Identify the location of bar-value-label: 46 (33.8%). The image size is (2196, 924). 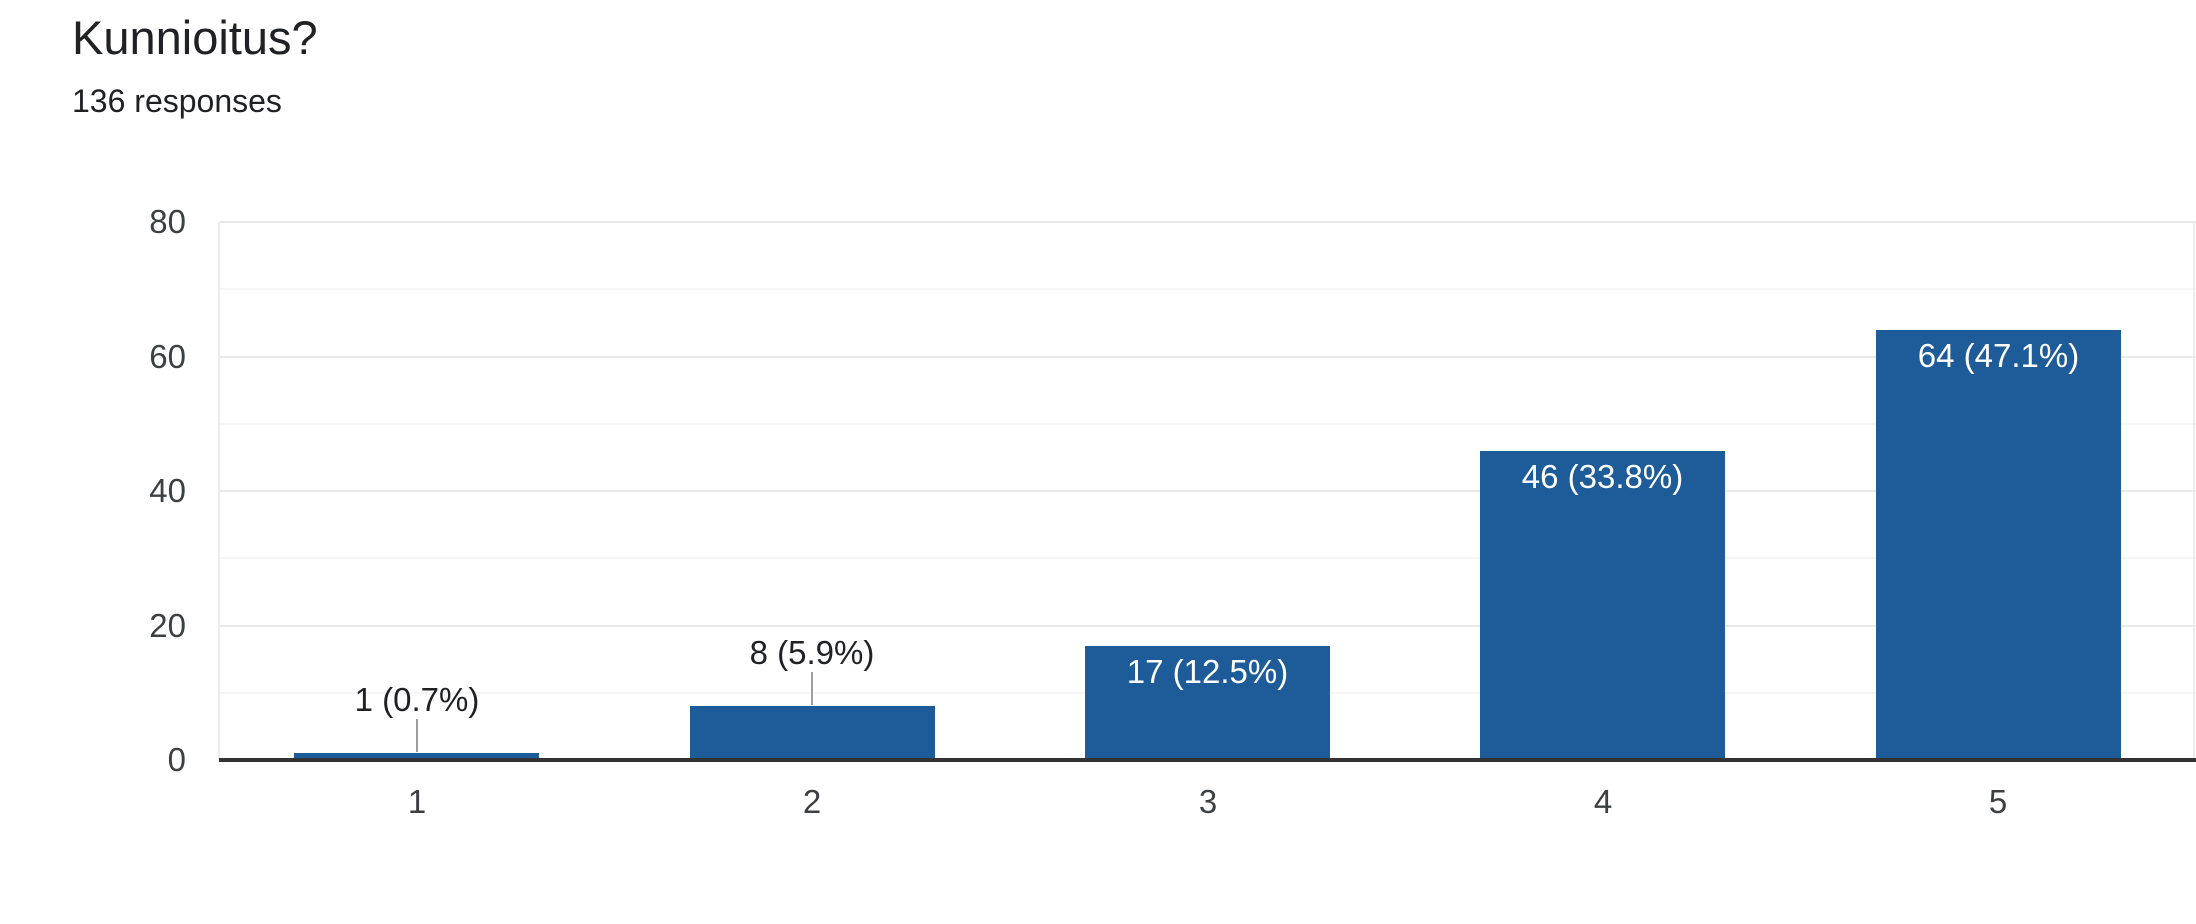
(1602, 476).